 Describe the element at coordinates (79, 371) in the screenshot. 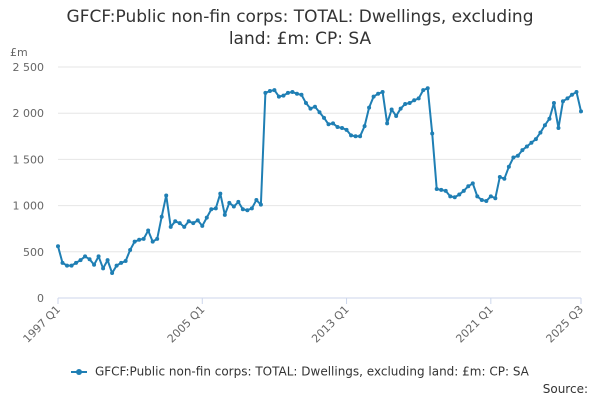

I see `legend-dot-sample` at that location.